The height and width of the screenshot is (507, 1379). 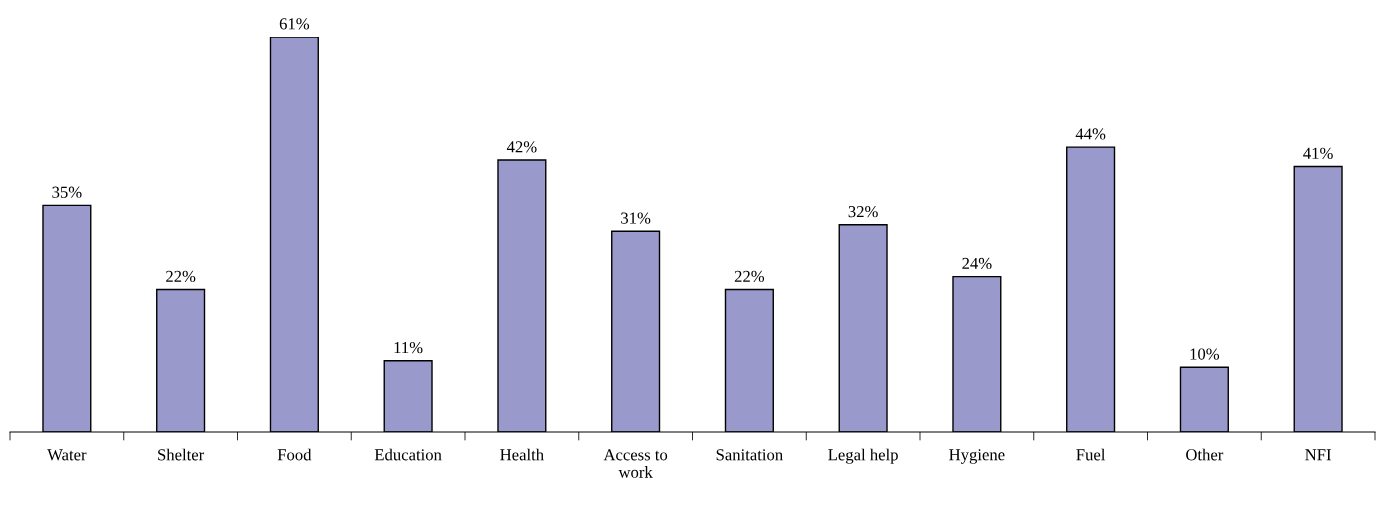 What do you see at coordinates (635, 463) in the screenshot?
I see `x-tick-label: Access to work` at bounding box center [635, 463].